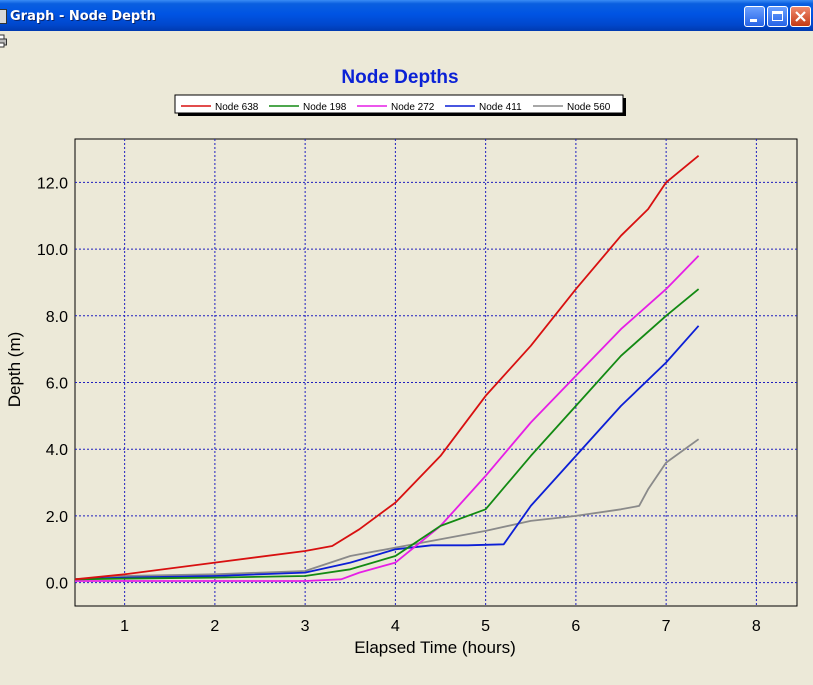  I want to click on y-tick-label-4: 8.0, so click(57, 317).